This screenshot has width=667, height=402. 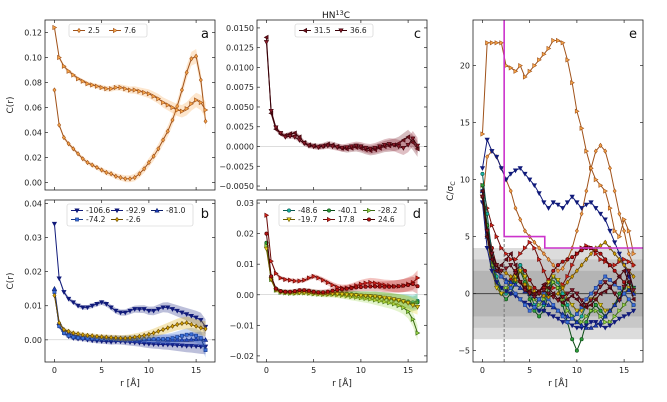 What do you see at coordinates (33, 158) in the screenshot?
I see `ytick-label: 0.02` at bounding box center [33, 158].